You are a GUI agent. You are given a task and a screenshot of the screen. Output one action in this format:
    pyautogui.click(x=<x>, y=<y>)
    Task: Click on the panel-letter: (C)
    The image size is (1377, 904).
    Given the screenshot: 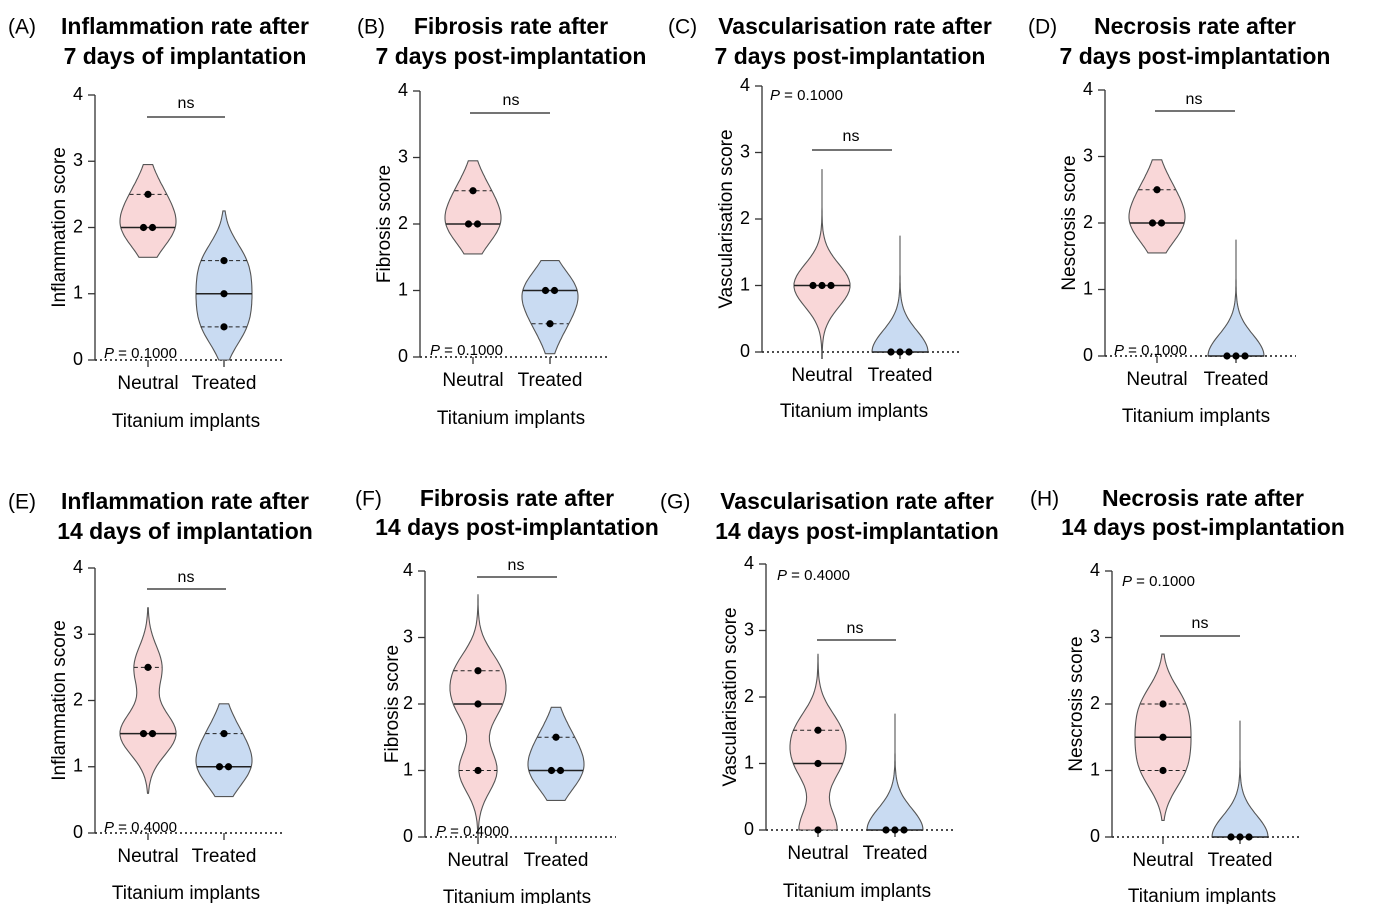 What is the action you would take?
    pyautogui.click(x=682, y=27)
    